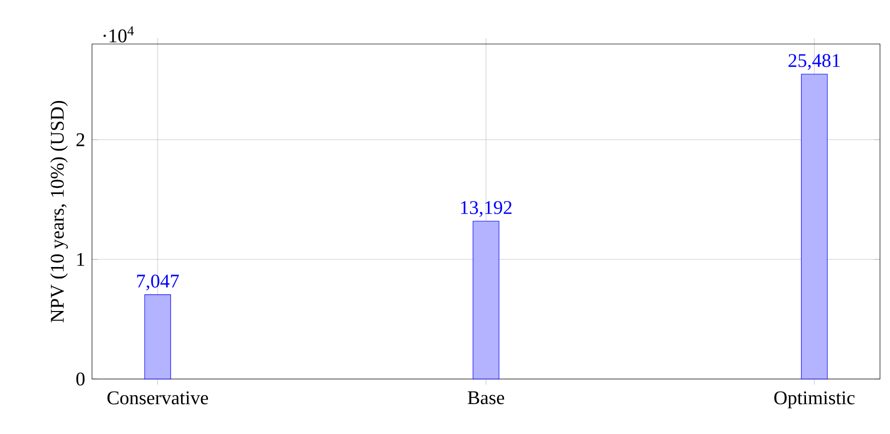 This screenshot has height=434, width=890. What do you see at coordinates (80, 259) in the screenshot?
I see `y-tick-label: 1` at bounding box center [80, 259].